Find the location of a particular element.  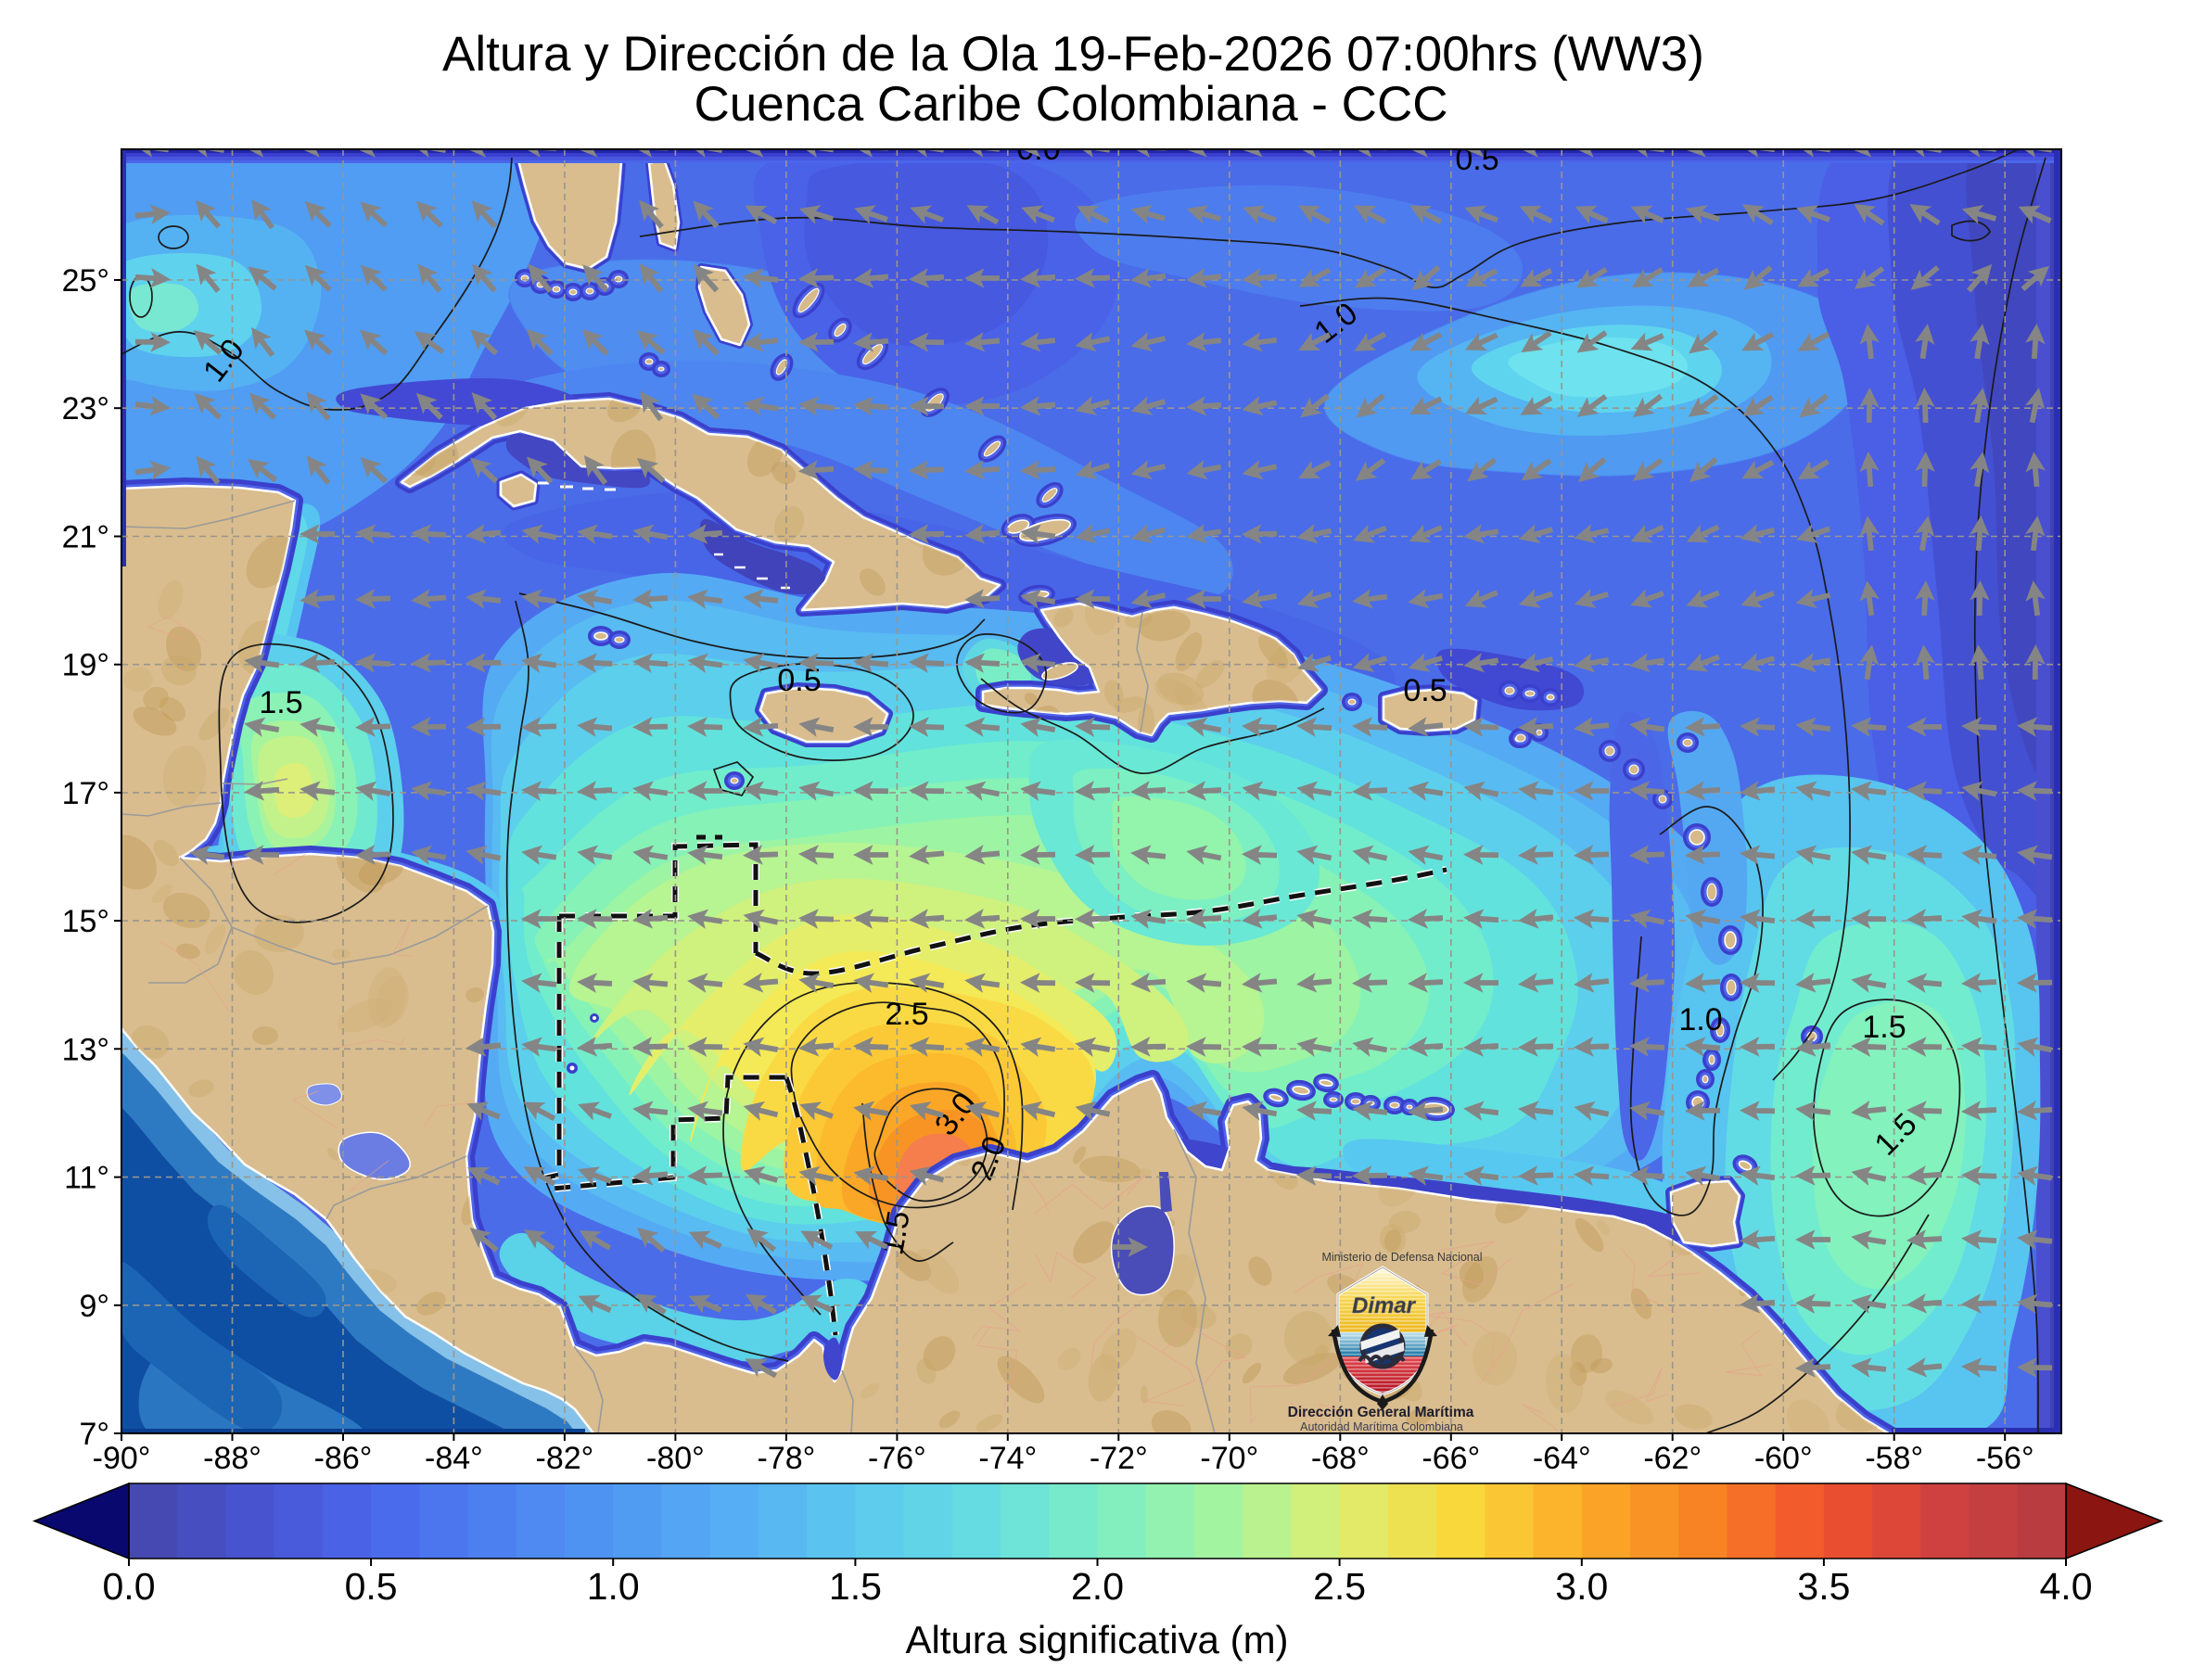

svg-text: -82° is located at coordinates (565, 1458).